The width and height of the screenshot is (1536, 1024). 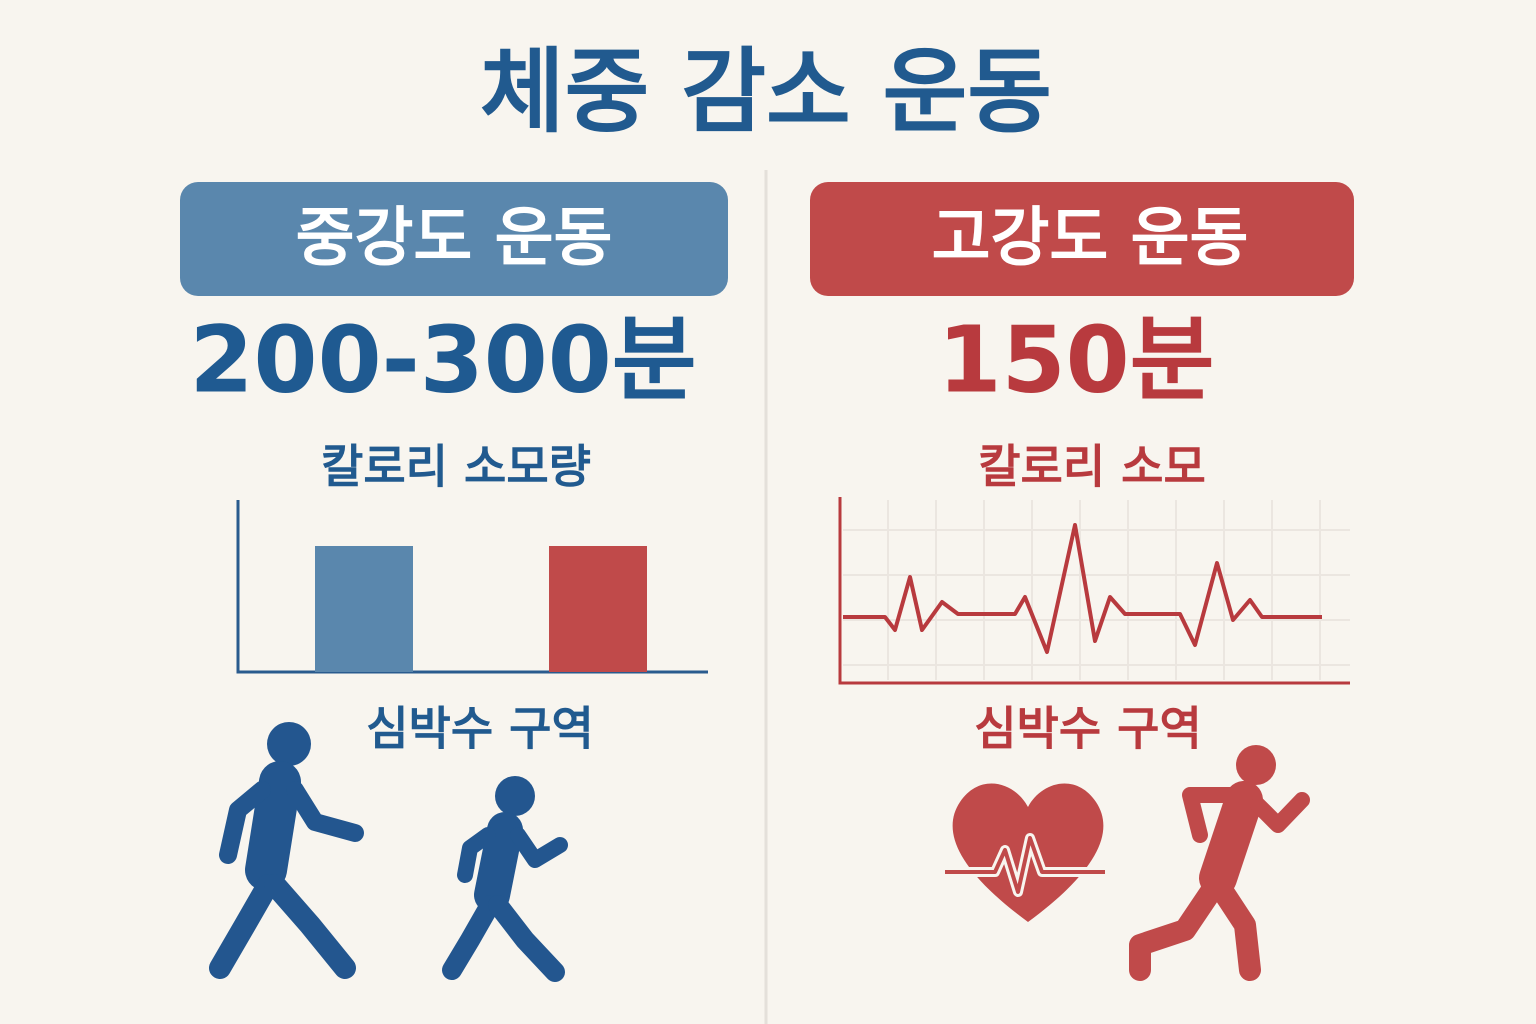 I want to click on moderate-duration: 200-300분, so click(x=443, y=359).